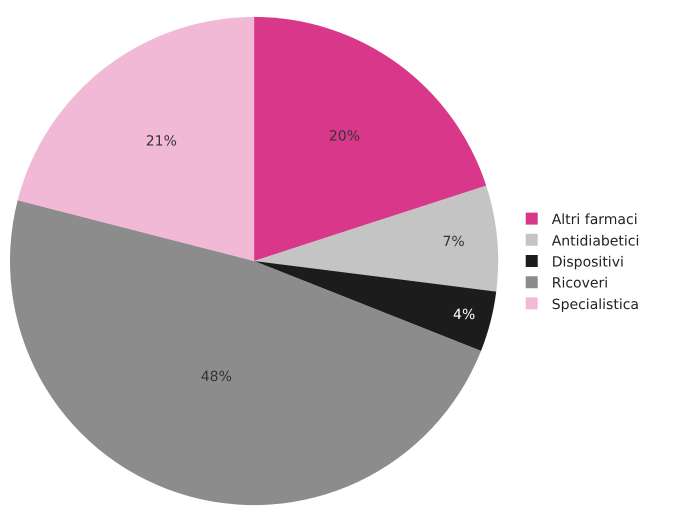  I want to click on data-label: 20%, so click(344, 136).